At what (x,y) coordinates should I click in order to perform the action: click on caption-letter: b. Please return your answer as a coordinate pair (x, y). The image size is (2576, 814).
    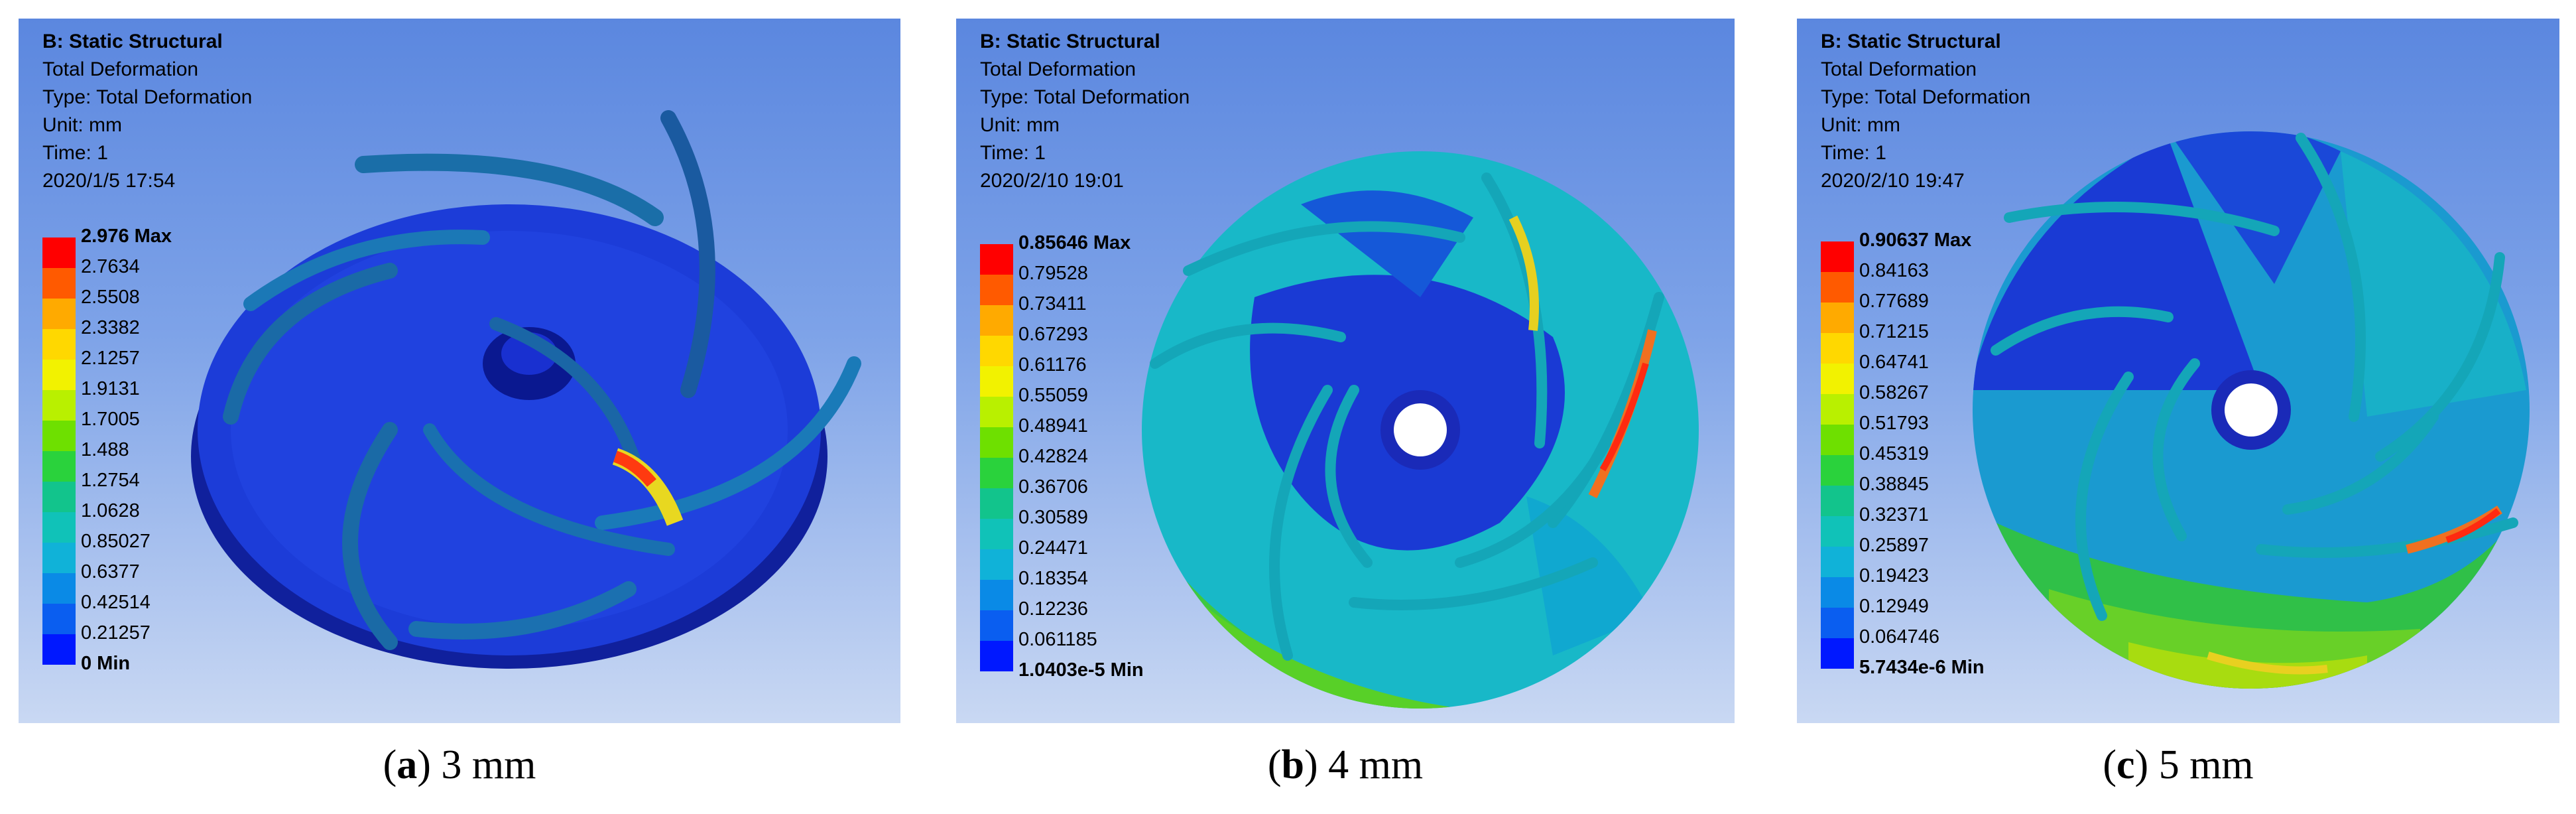
    Looking at the image, I should click on (1293, 764).